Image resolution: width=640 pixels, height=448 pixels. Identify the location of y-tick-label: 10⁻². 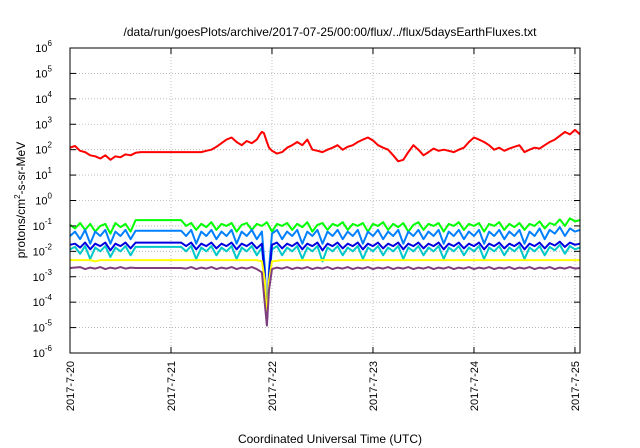
(43, 250).